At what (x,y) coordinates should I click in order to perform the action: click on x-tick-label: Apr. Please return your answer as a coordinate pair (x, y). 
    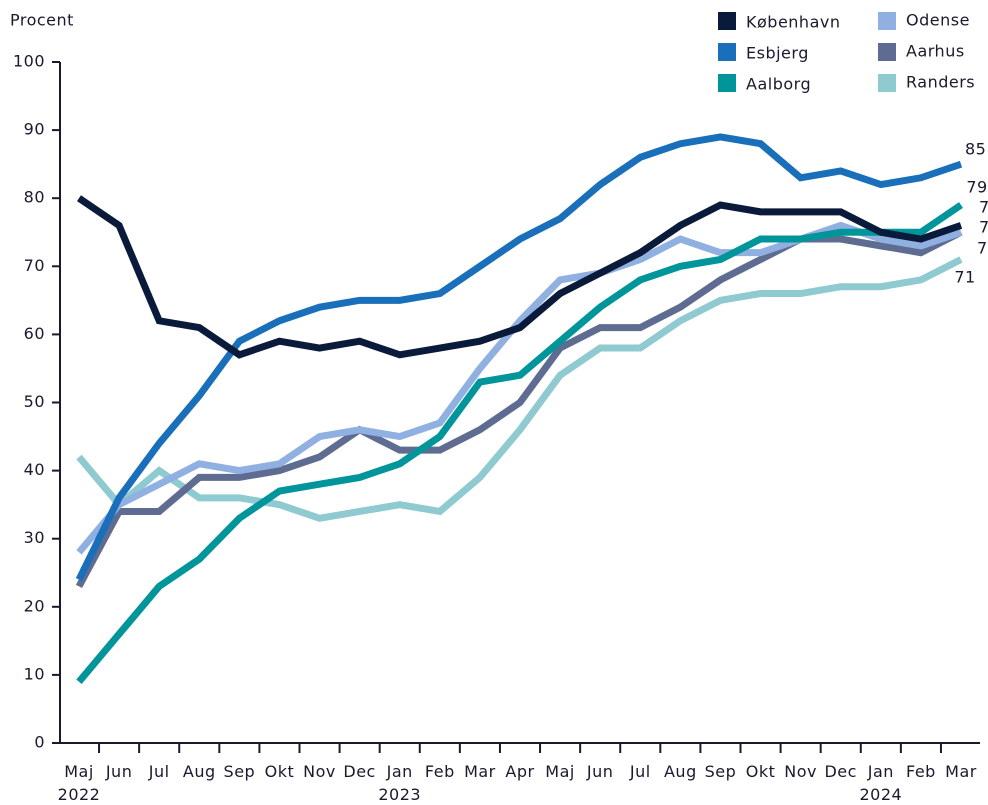
    Looking at the image, I should click on (519, 771).